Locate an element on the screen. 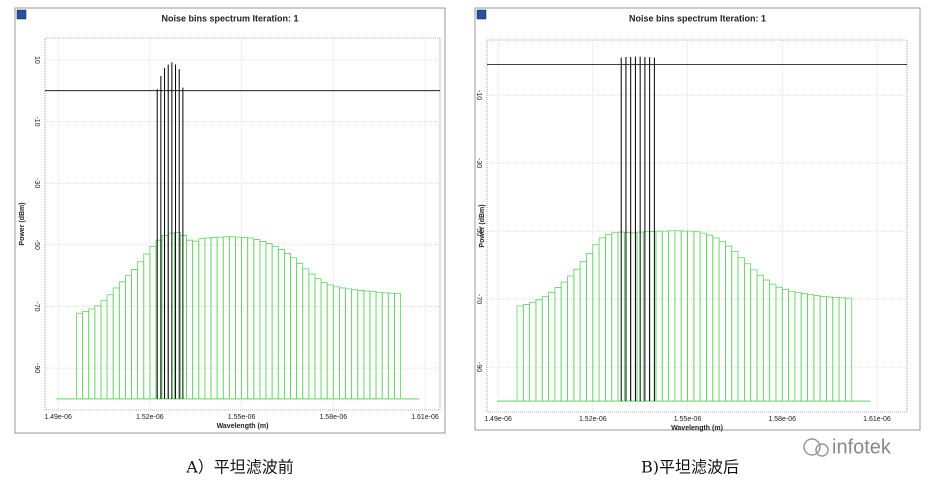  watermark-icon is located at coordinates (816, 447).